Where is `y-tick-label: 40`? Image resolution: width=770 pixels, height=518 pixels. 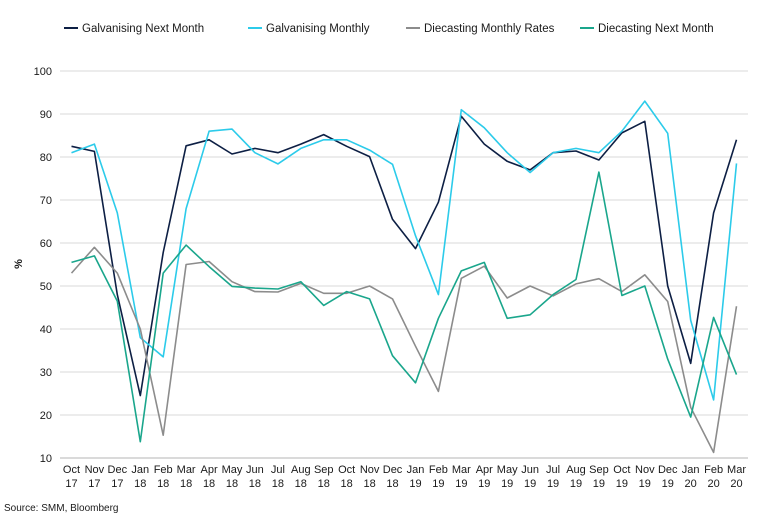 y-tick-label: 40 is located at coordinates (46, 330).